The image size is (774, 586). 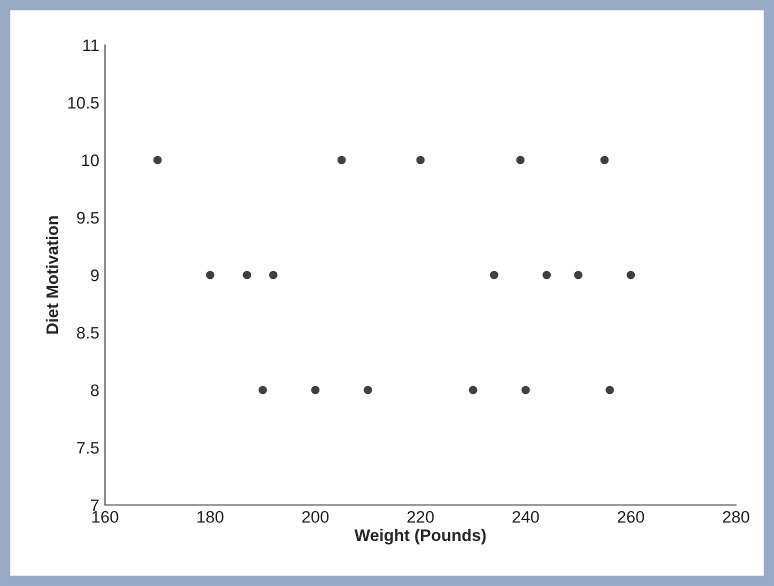 I want to click on y-tick-label: 9, so click(x=94, y=275).